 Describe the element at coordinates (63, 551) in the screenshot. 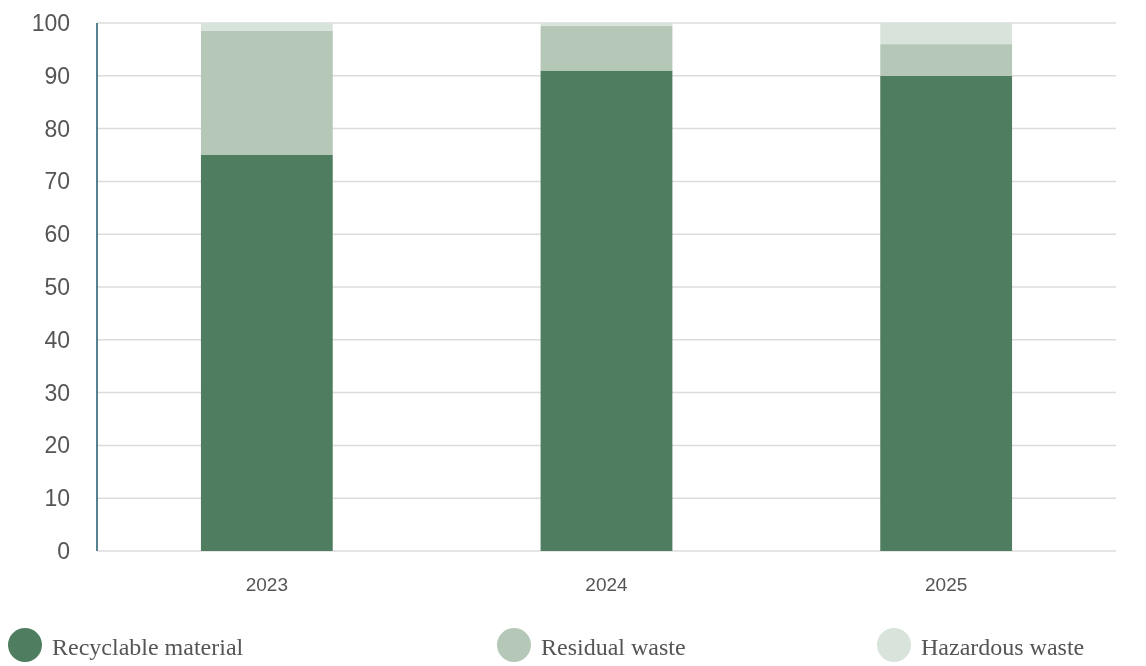

I see `y-tick-label: 0` at that location.